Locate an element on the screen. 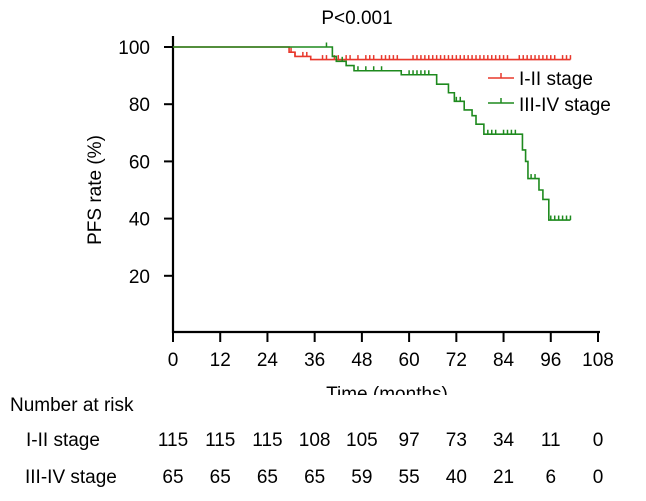 This screenshot has width=646, height=501. x-tick-label: 36 is located at coordinates (314, 360).